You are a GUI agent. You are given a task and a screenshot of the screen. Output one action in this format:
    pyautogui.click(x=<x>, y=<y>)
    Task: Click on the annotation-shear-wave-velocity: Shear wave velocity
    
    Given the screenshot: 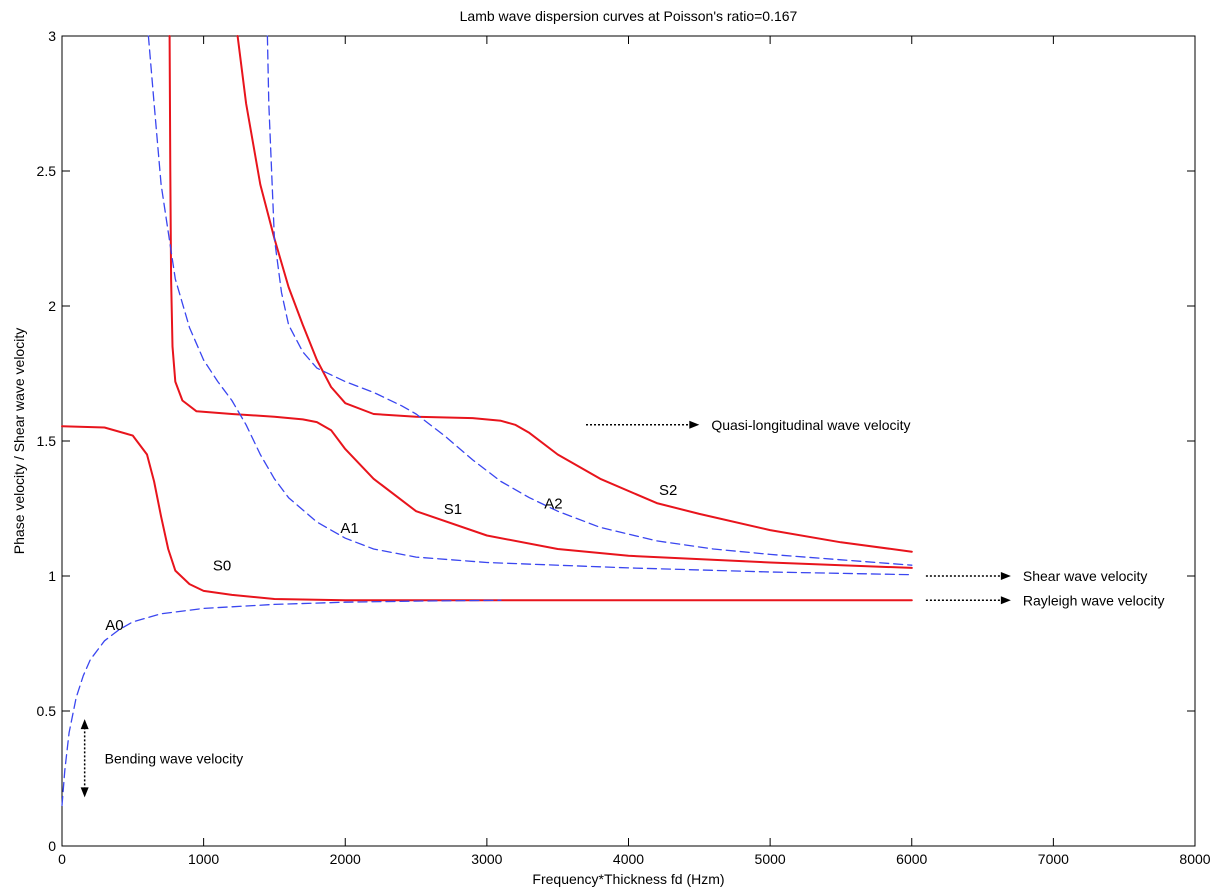 What is the action you would take?
    pyautogui.click(x=1085, y=576)
    